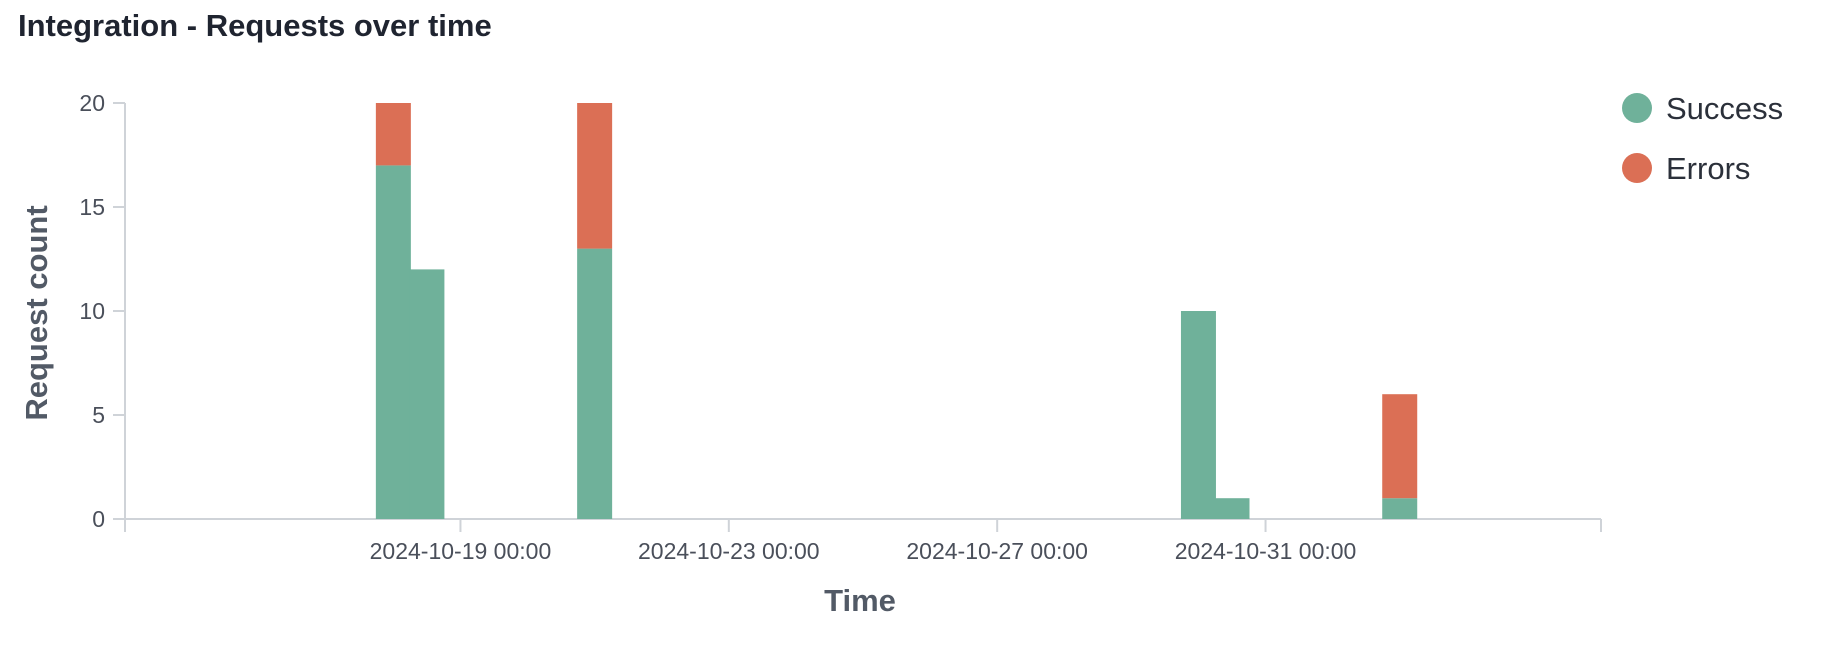 The image size is (1826, 650). Describe the element at coordinates (461, 551) in the screenshot. I see `x-tick-label: 2024-10-19 00:00` at that location.